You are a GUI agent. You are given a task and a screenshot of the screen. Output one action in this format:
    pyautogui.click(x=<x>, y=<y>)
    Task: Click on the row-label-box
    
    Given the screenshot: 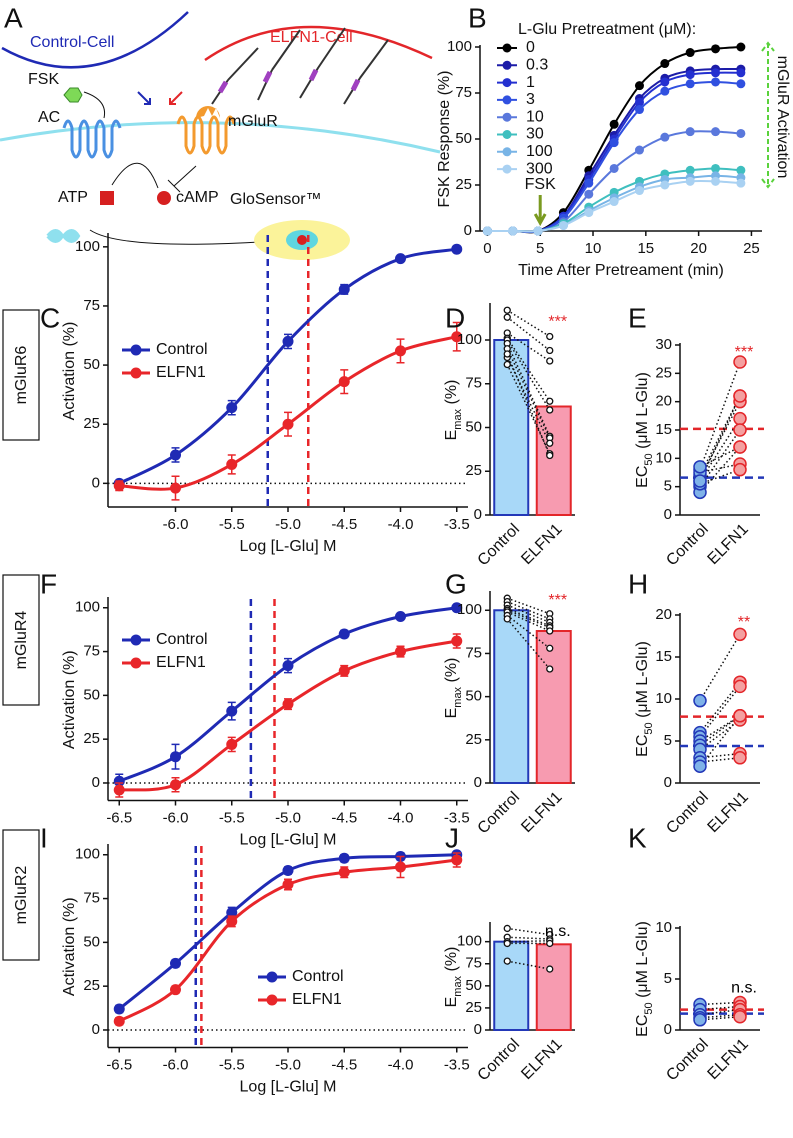 What is the action you would take?
    pyautogui.click(x=21, y=375)
    